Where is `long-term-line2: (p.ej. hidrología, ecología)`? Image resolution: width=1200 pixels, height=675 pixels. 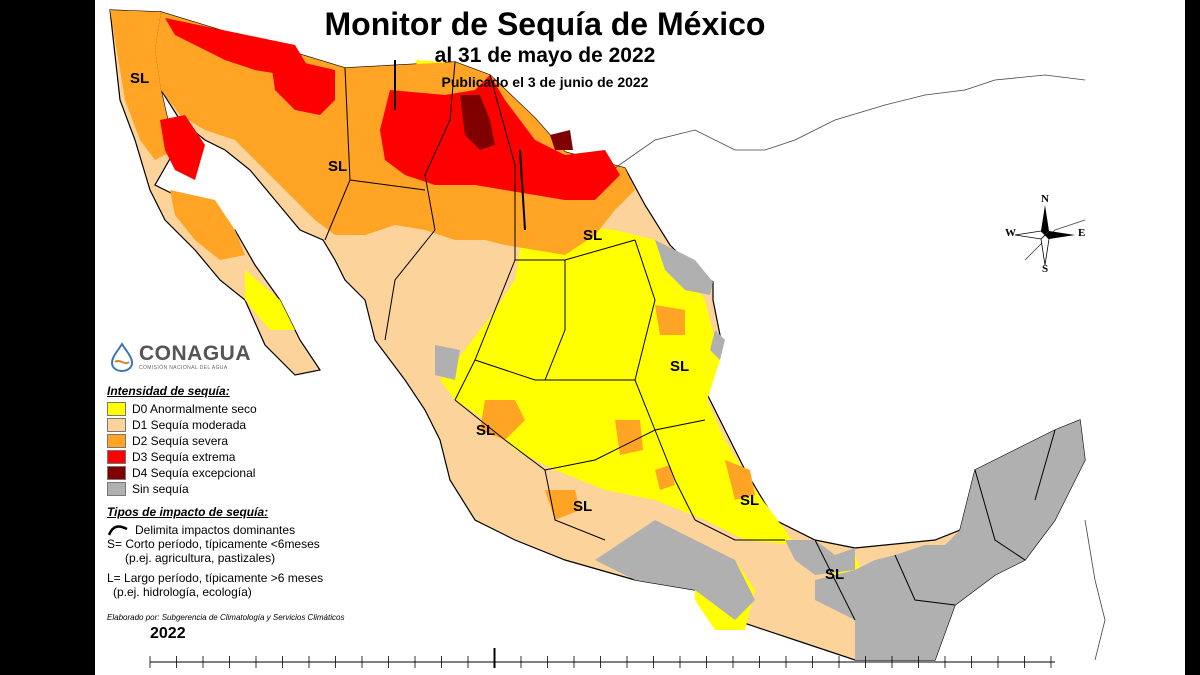 long-term-line2: (p.ej. hidrología, ecología) is located at coordinates (182, 592).